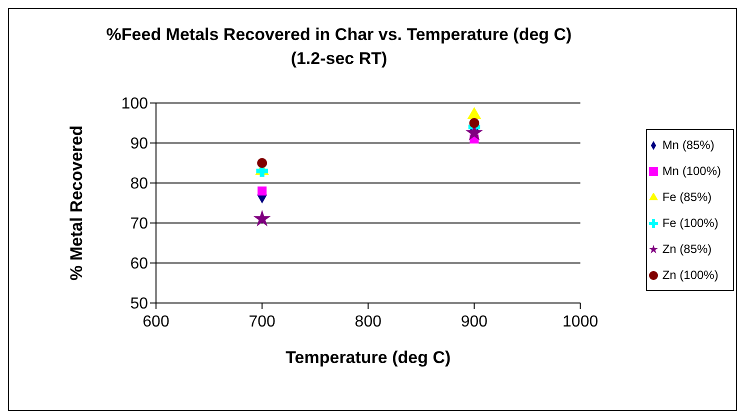  What do you see at coordinates (368, 321) in the screenshot?
I see `x-tick-label: 800` at bounding box center [368, 321].